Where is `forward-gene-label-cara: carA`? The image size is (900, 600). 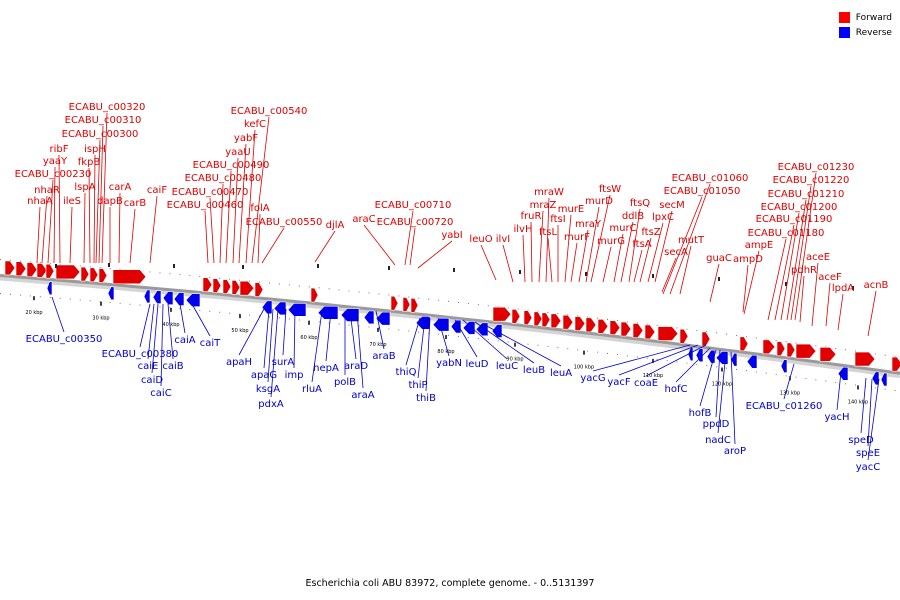
forward-gene-label-cara: carA is located at coordinates (120, 223).